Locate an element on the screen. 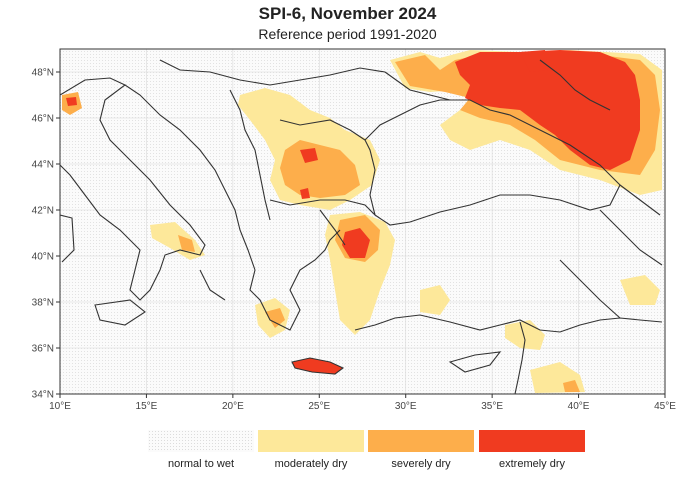 This screenshot has height=484, width=695. legend-item-moderate: moderately dry is located at coordinates (311, 450).